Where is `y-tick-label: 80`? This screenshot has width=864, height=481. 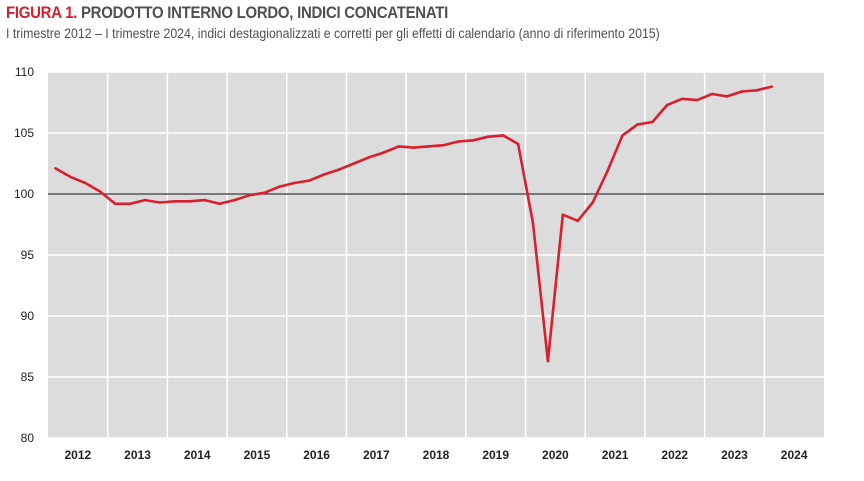
y-tick-label: 80 is located at coordinates (28, 438).